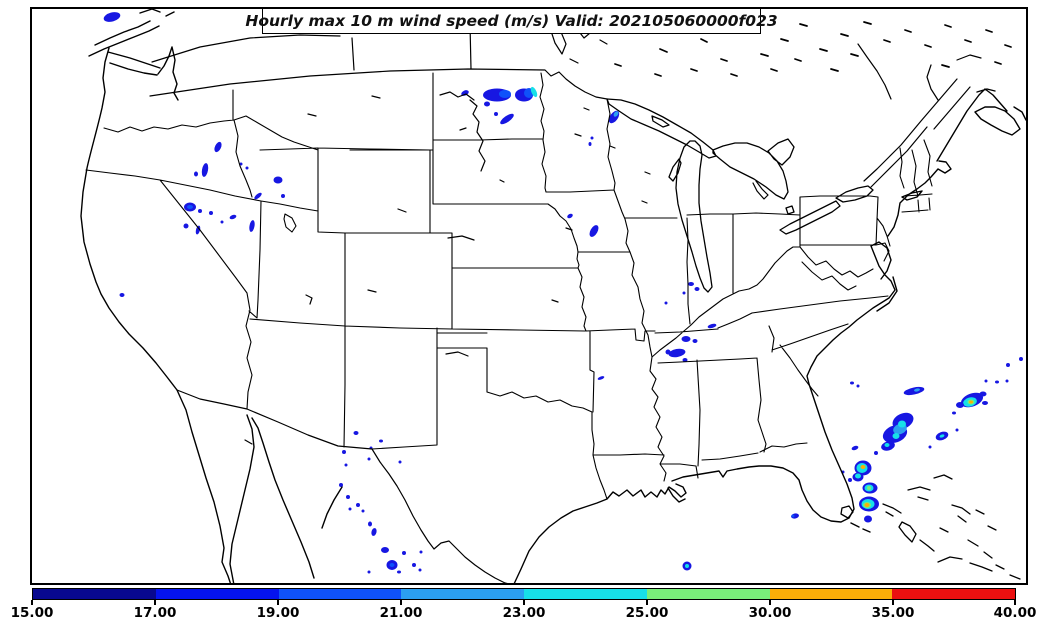  Describe the element at coordinates (32, 613) in the screenshot. I see `colorbar-label: 15.00` at that location.